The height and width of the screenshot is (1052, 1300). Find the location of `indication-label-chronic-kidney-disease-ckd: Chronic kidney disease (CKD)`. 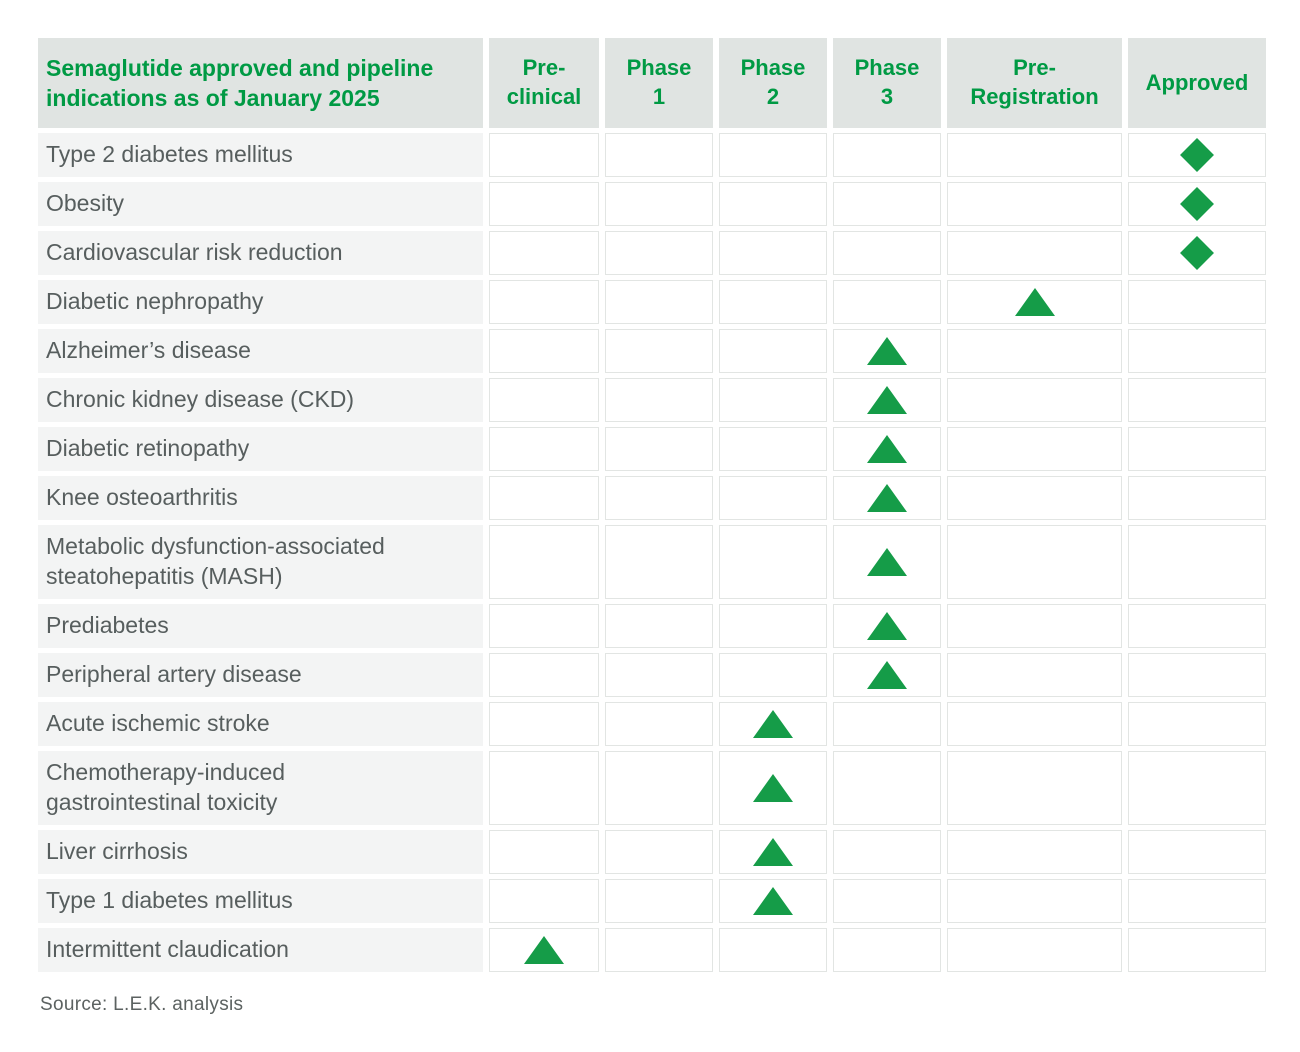

indication-label-chronic-kidney-disease-ckd: Chronic kidney disease (CKD) is located at coordinates (260, 400).